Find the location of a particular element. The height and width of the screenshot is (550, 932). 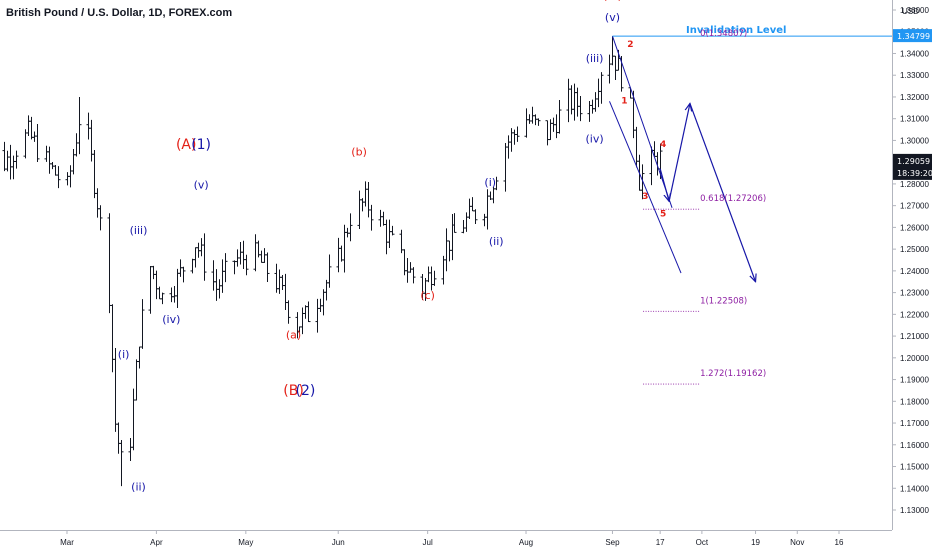

wave-label: (i) is located at coordinates (490, 182).